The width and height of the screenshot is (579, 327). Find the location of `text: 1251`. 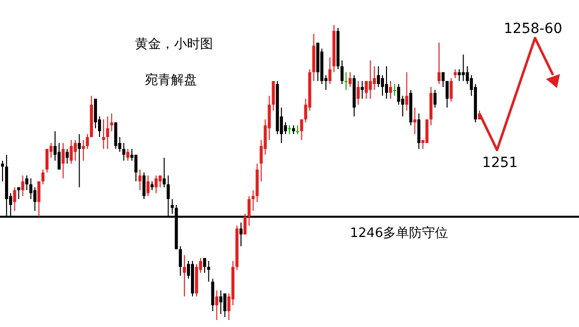

text: 1251 is located at coordinates (500, 163).